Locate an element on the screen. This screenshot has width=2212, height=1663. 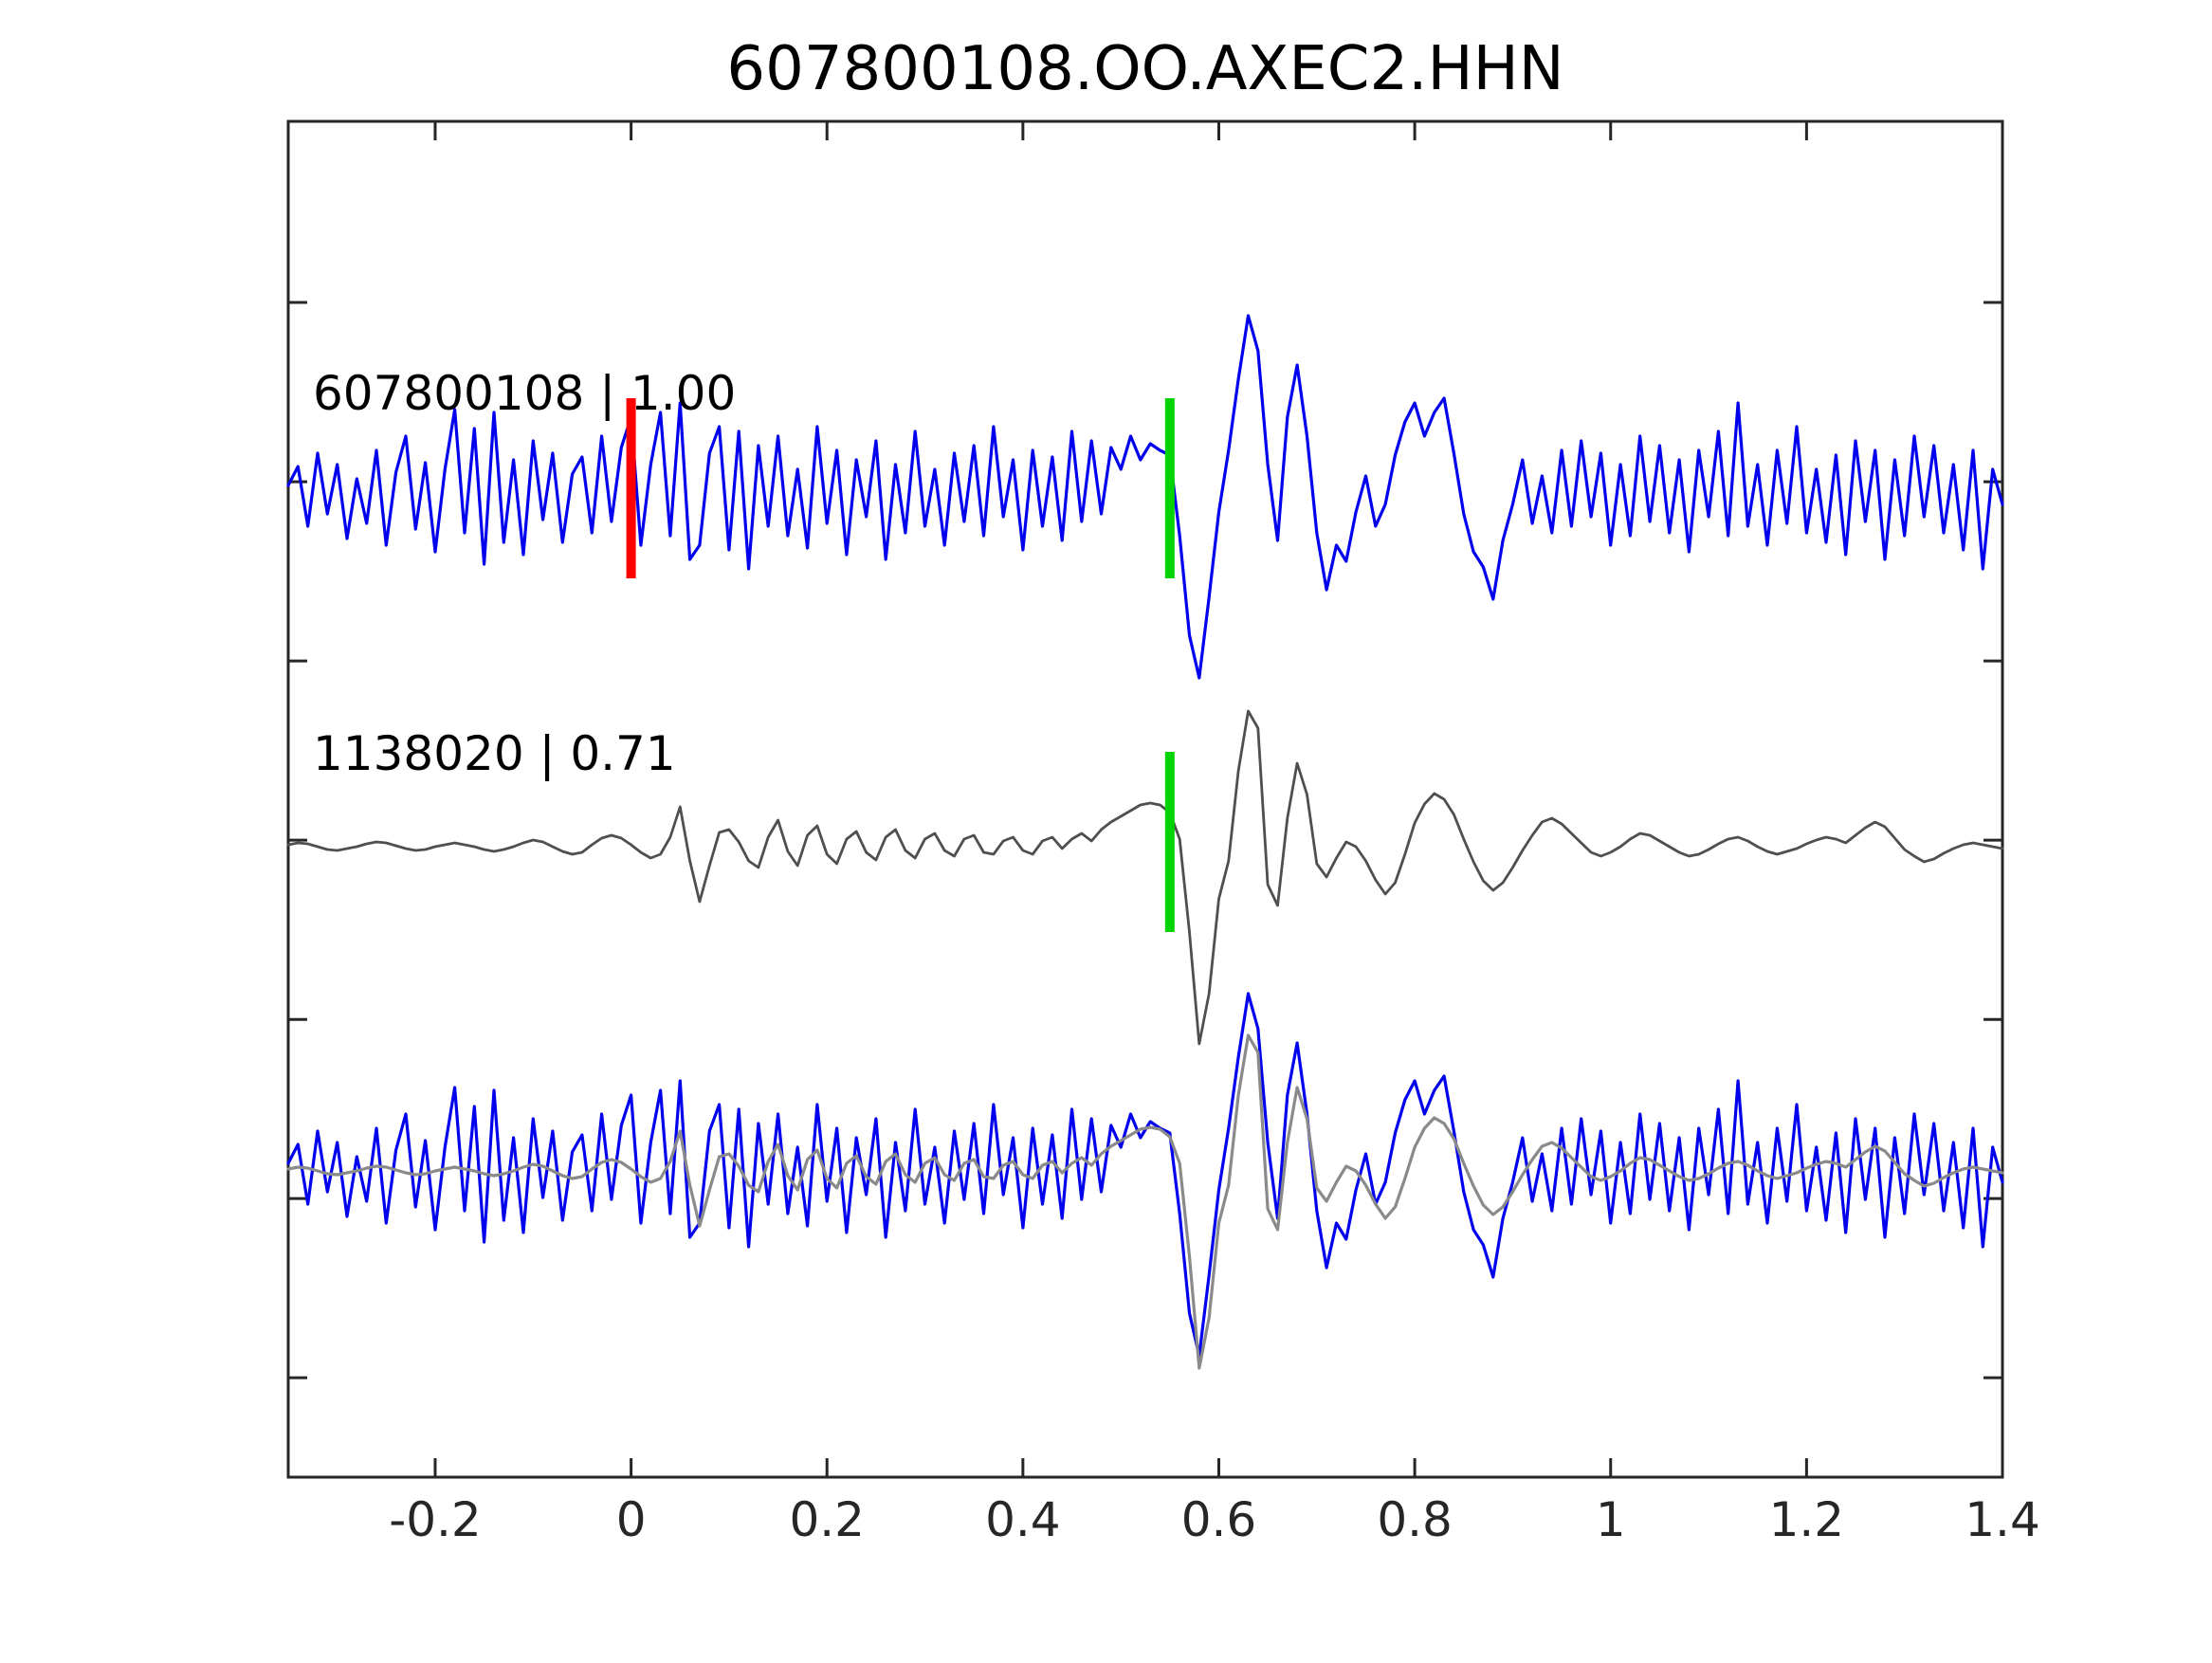
x-tick-label: 1 is located at coordinates (1611, 1519).